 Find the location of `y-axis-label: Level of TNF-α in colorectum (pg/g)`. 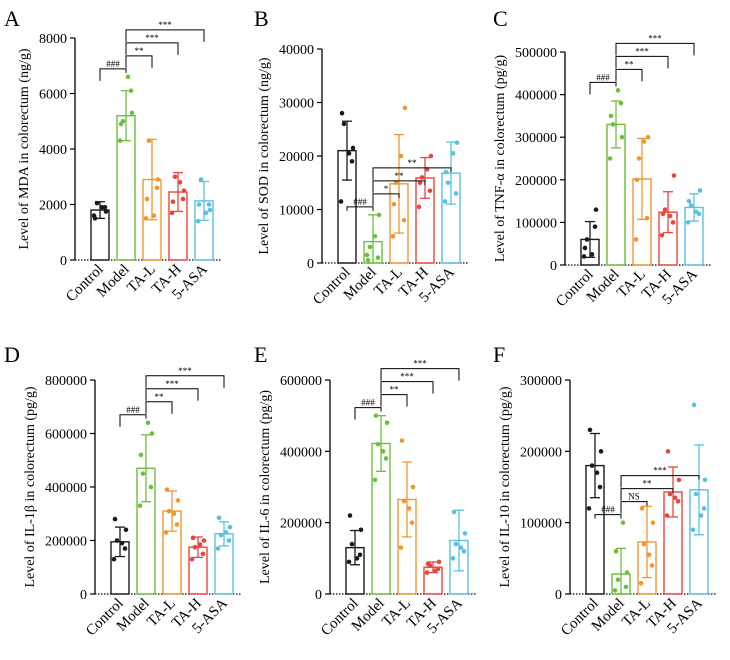

y-axis-label: Level of TNF-α in colorectum (pg/g) is located at coordinates (500, 159).